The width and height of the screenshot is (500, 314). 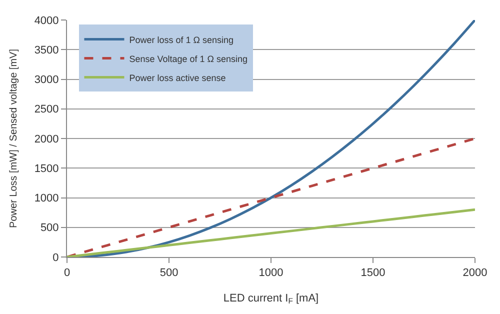 What do you see at coordinates (46, 168) in the screenshot?
I see `y-tick-label: 1500` at bounding box center [46, 168].